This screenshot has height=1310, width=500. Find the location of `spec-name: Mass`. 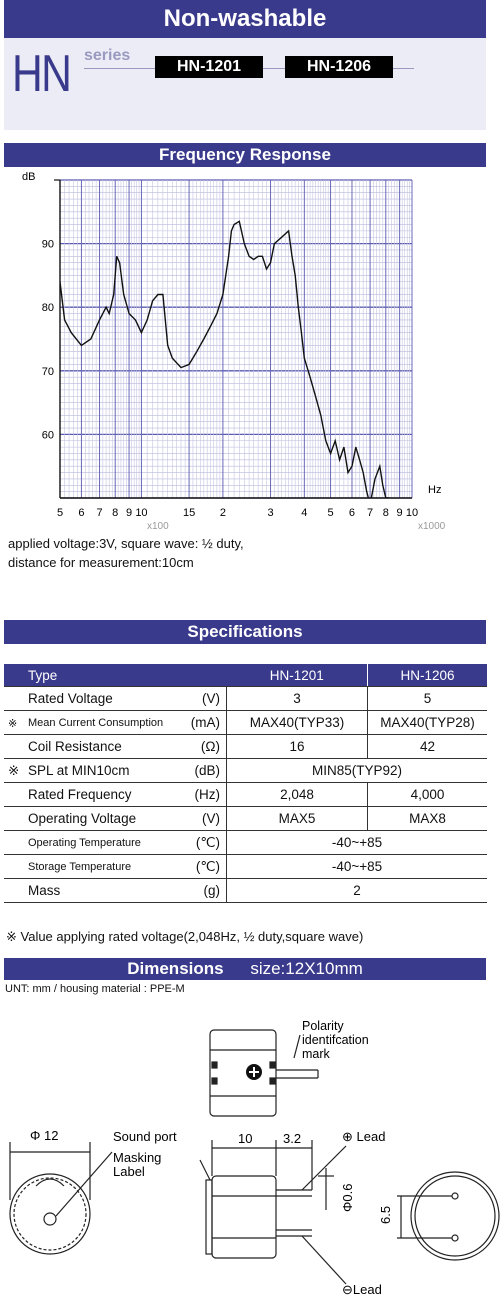

spec-name: Mass is located at coordinates (44, 890).